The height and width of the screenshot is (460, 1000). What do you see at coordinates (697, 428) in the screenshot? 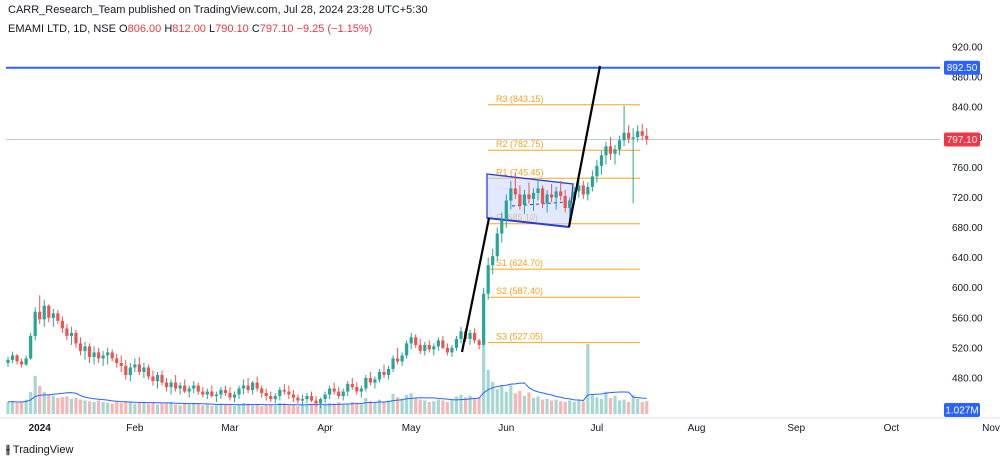
I see `time-tick-label: Aug` at bounding box center [697, 428].